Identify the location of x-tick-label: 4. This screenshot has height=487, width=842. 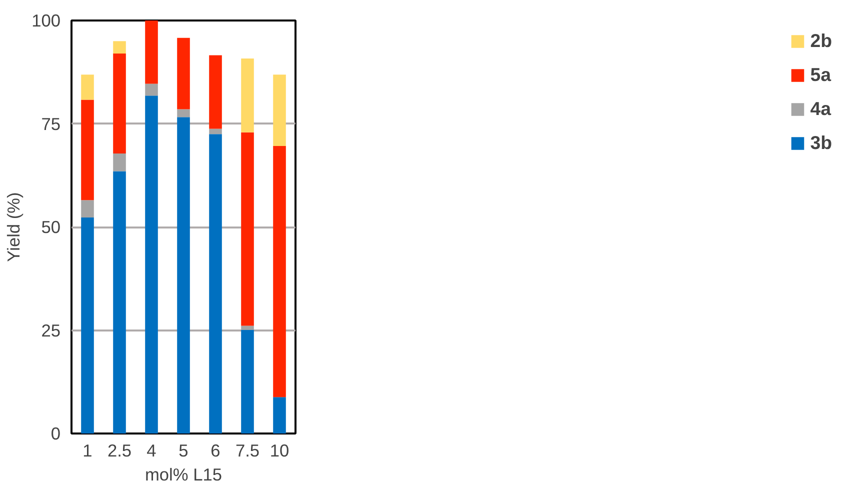
(151, 450).